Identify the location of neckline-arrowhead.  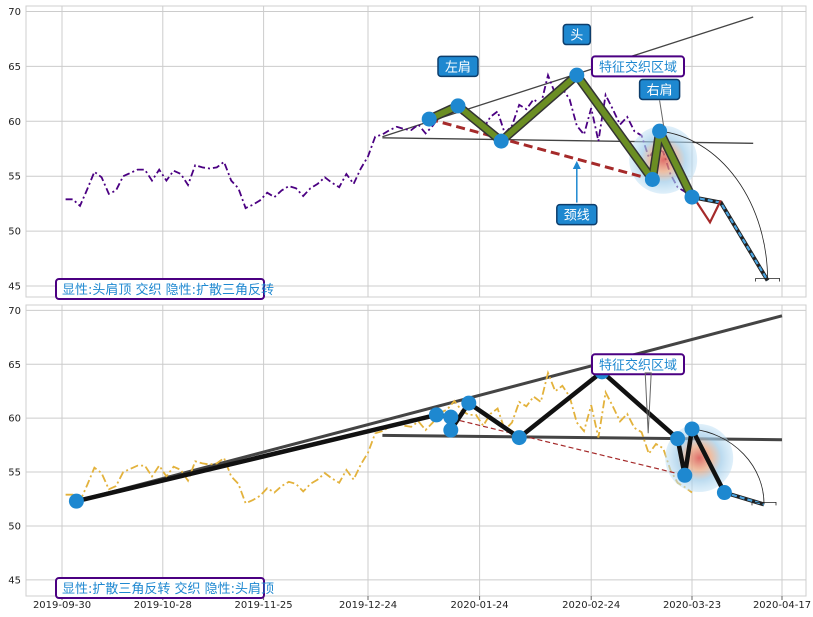
(576, 165).